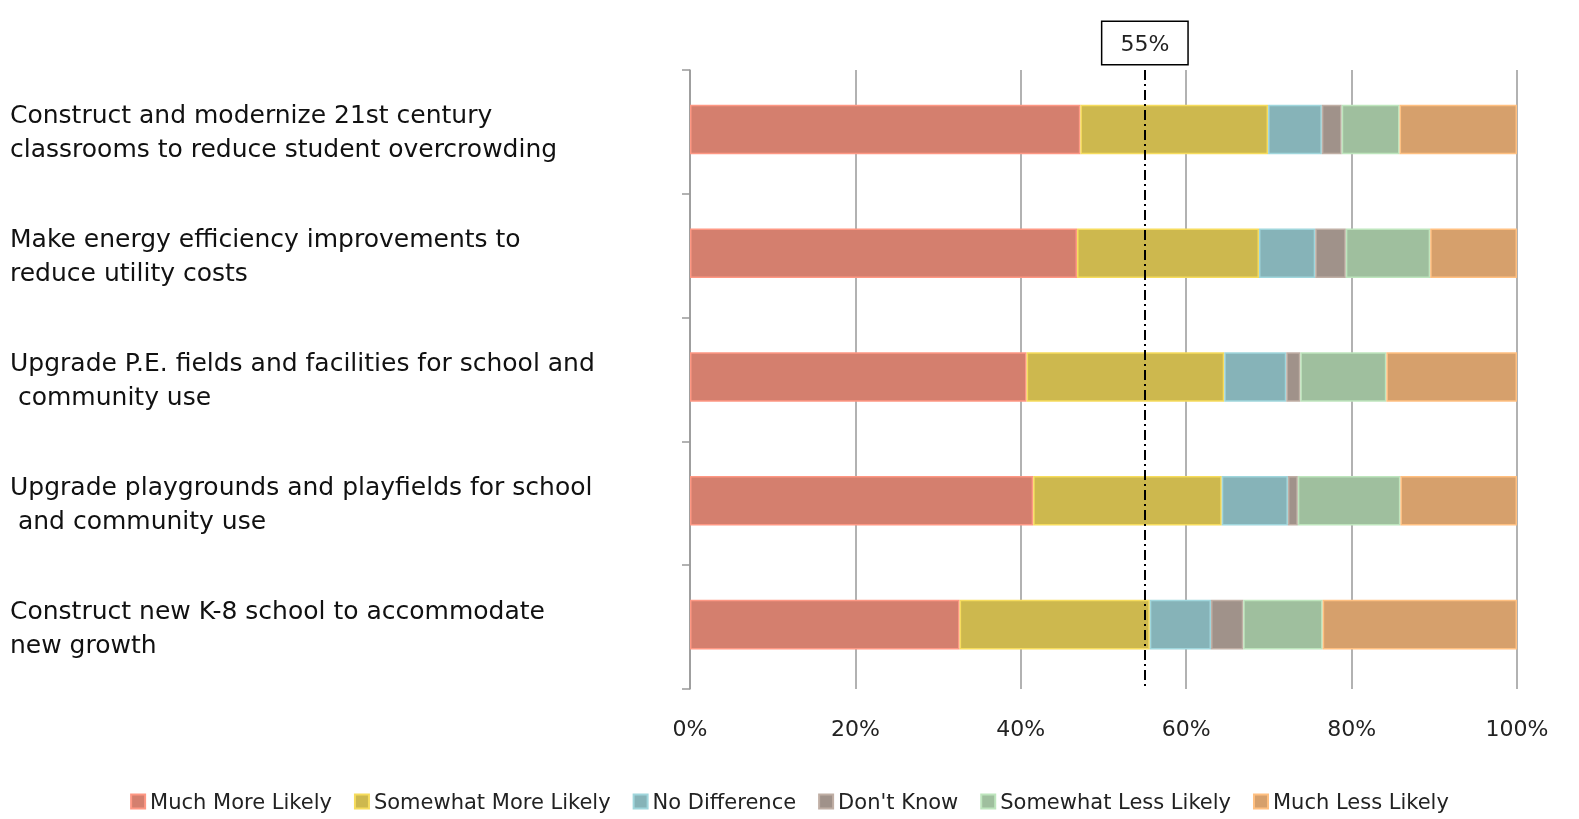  What do you see at coordinates (1360, 801) in the screenshot?
I see `legend-label: Much Less Likely` at bounding box center [1360, 801].